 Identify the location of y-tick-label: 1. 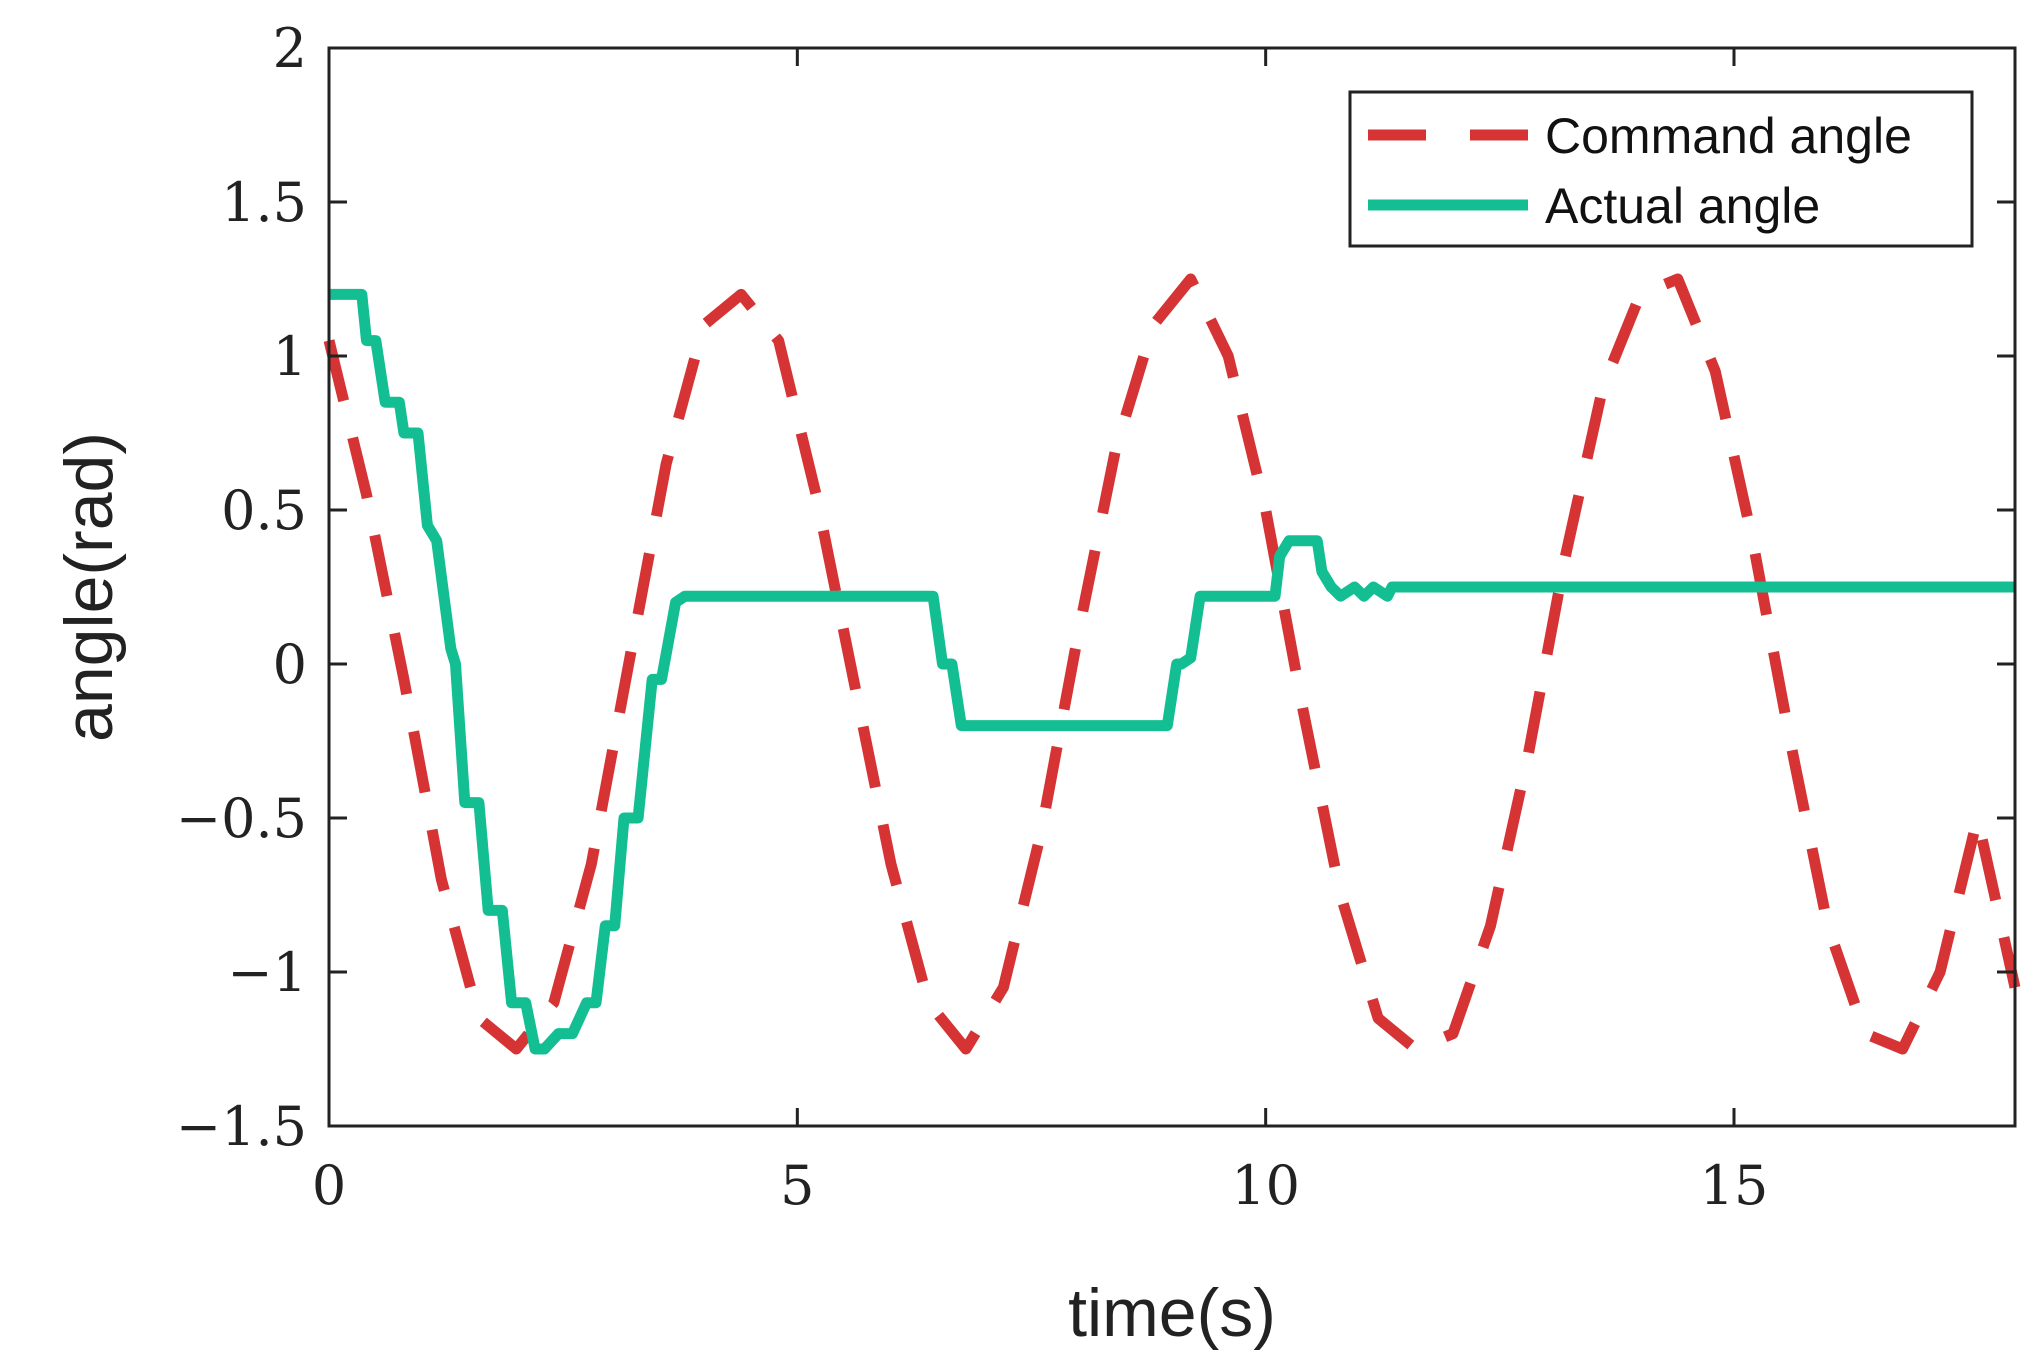
(290, 356).